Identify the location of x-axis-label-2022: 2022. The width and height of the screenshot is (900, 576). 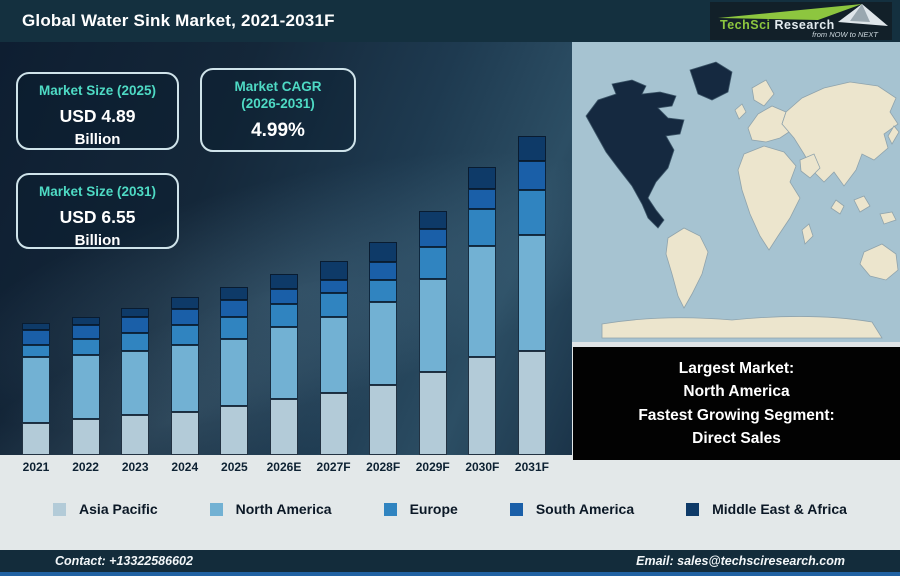
(85, 467).